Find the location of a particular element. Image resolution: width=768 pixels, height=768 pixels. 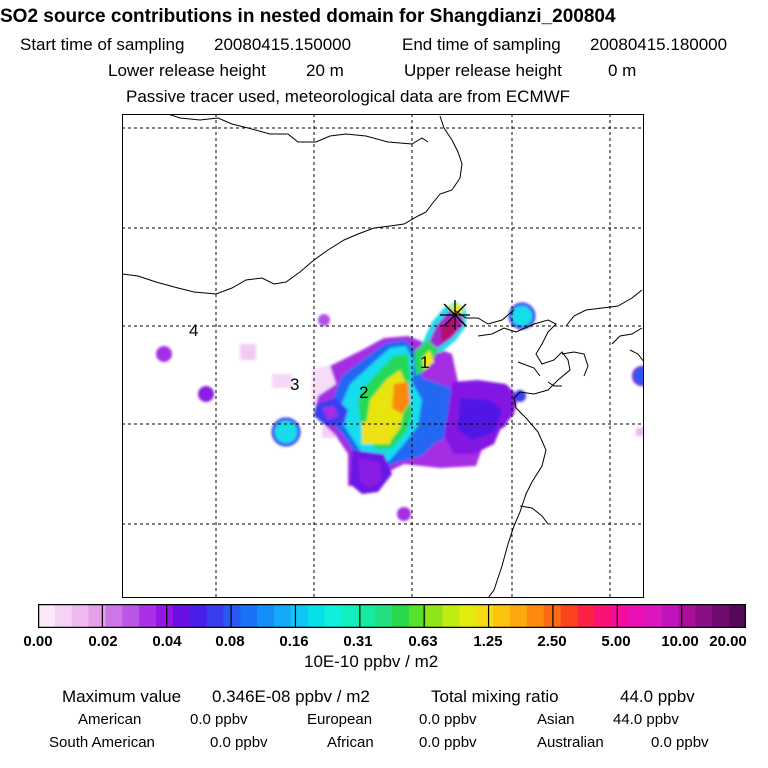

colorbar-unit: 10E-10 ppbv / m2 is located at coordinates (371, 661).